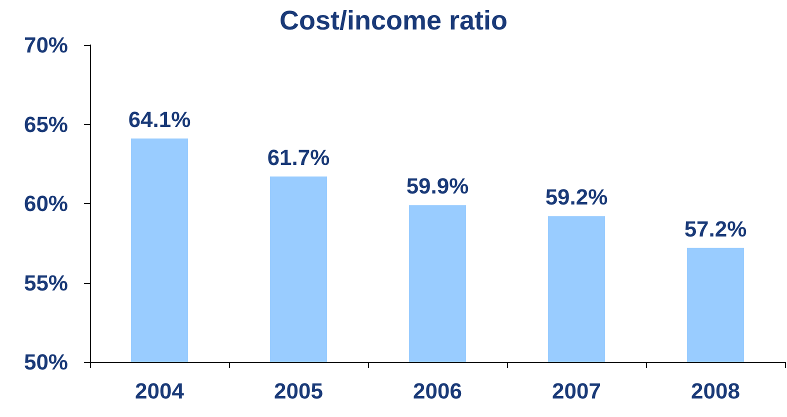 The height and width of the screenshot is (417, 787). Describe the element at coordinates (437, 186) in the screenshot. I see `data-label: 59.9%` at that location.